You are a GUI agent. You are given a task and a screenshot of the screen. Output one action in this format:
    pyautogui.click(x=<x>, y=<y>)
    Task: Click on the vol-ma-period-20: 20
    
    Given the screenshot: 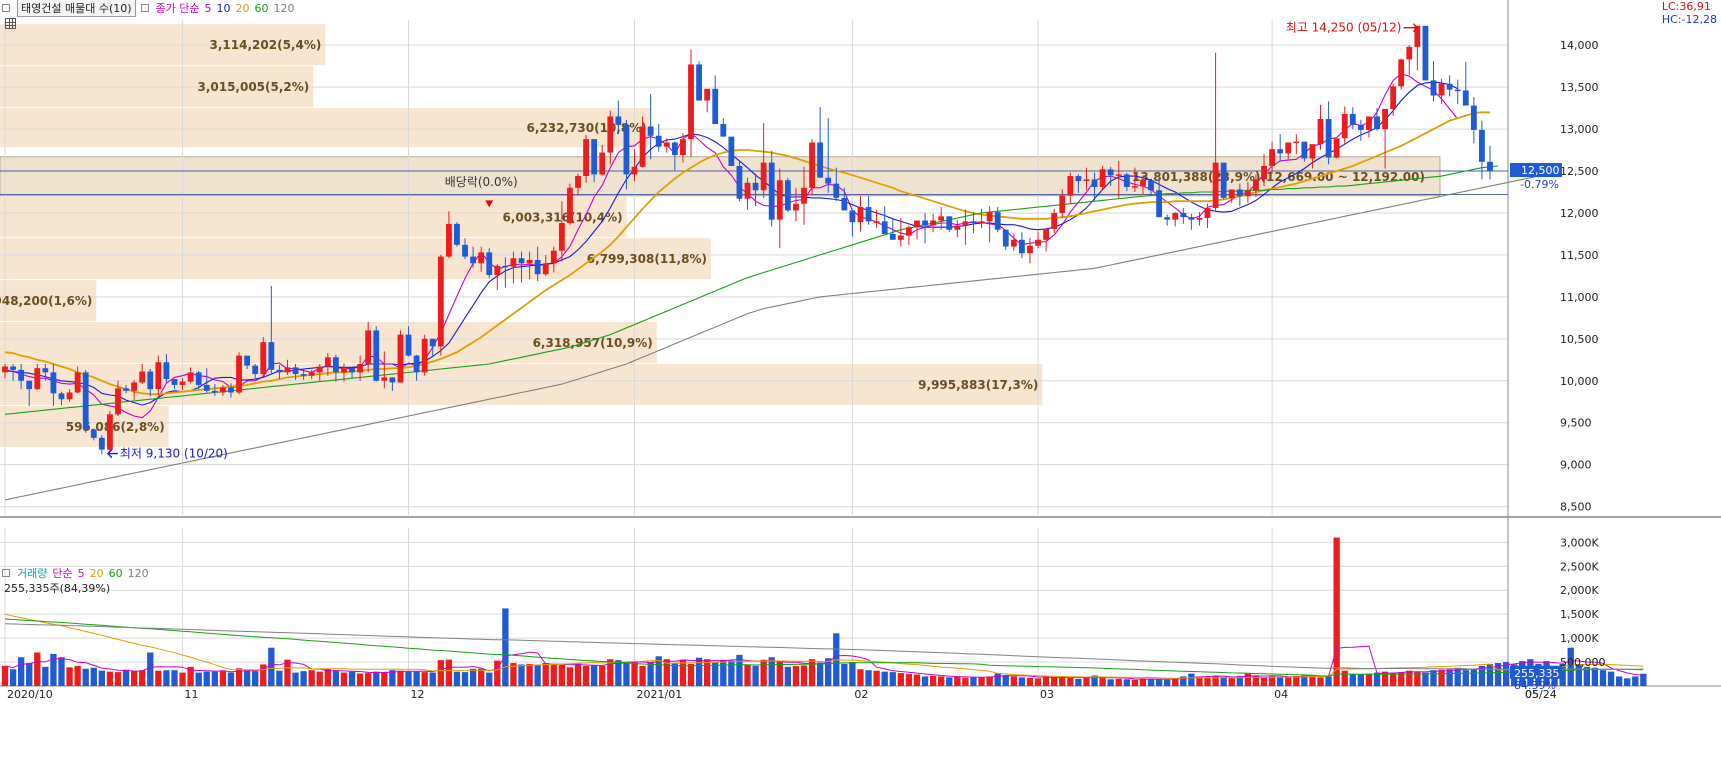 What is the action you would take?
    pyautogui.click(x=96, y=573)
    